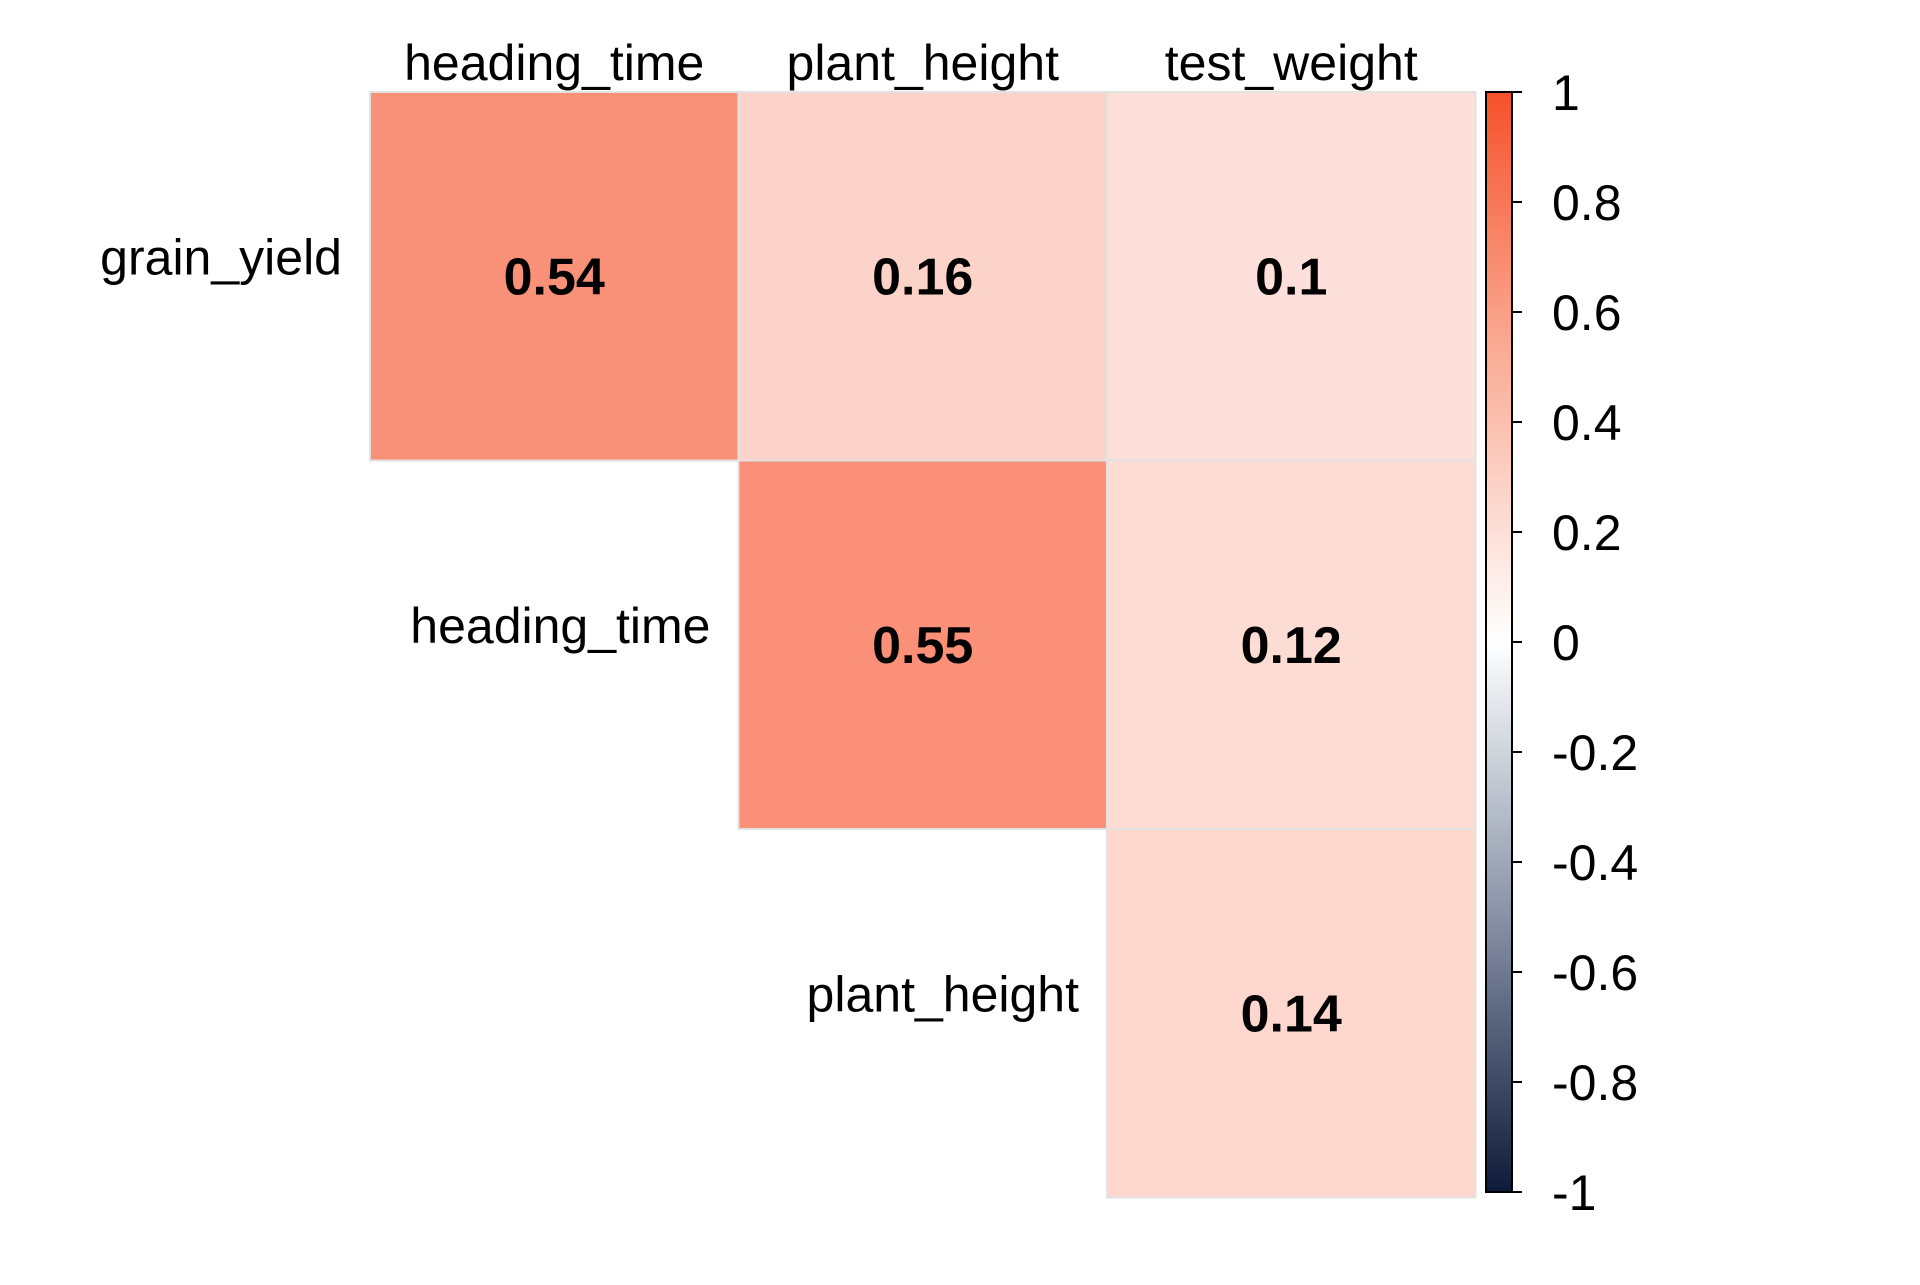 The height and width of the screenshot is (1285, 1920). What do you see at coordinates (560, 626) in the screenshot?
I see `row-label: heading_time` at bounding box center [560, 626].